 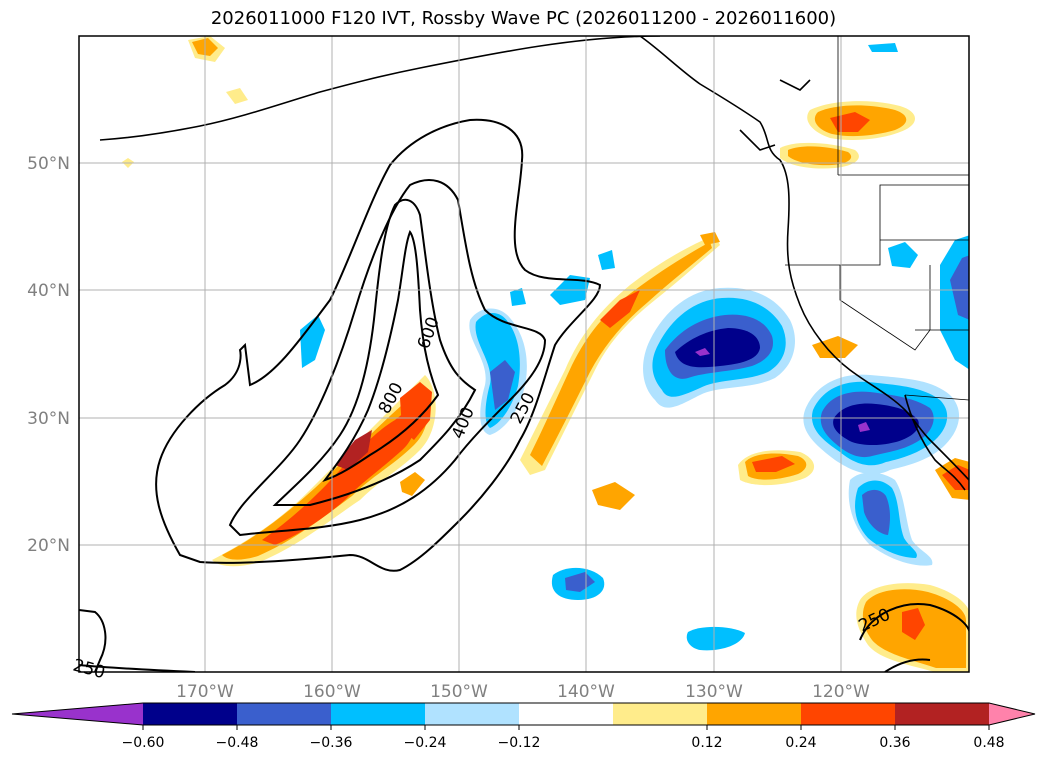 What do you see at coordinates (48, 164) in the screenshot?
I see `lat-tick-label: 50°N` at bounding box center [48, 164].